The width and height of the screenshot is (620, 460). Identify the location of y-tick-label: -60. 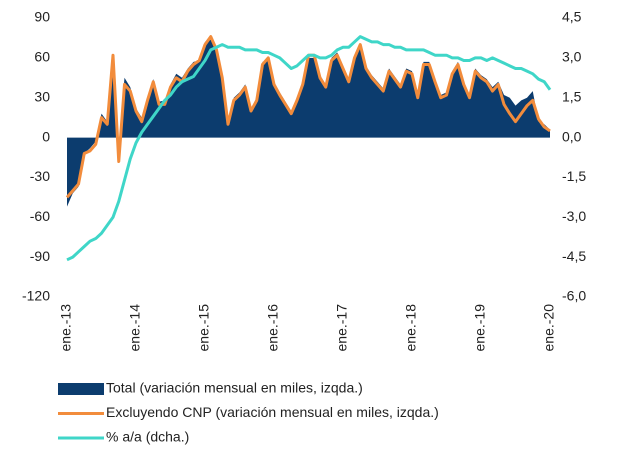
(40, 216).